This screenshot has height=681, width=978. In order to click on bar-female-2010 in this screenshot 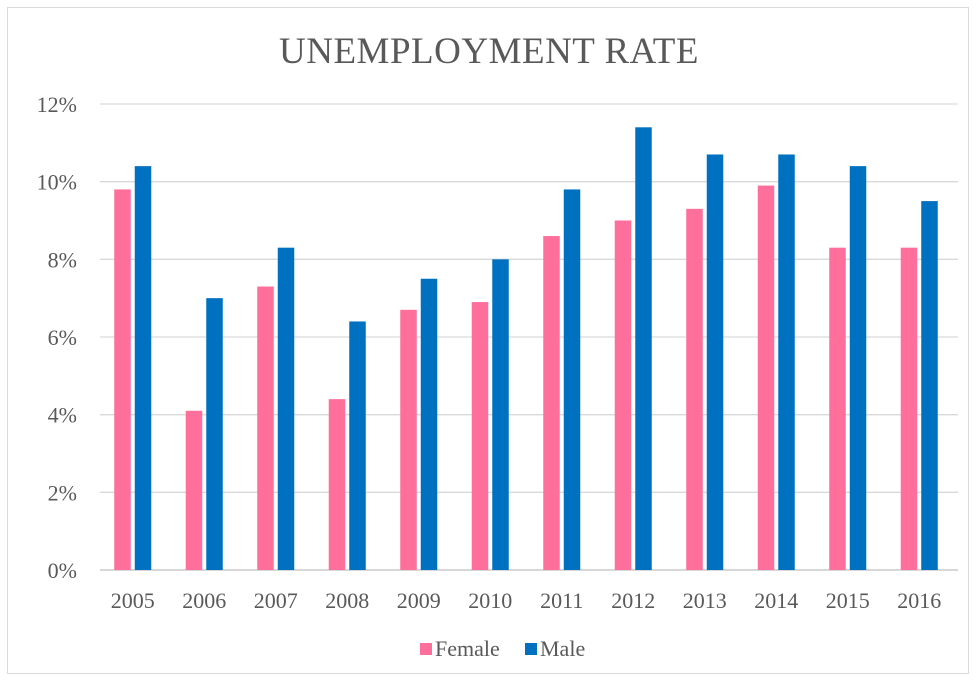, I will do `click(480, 436)`.